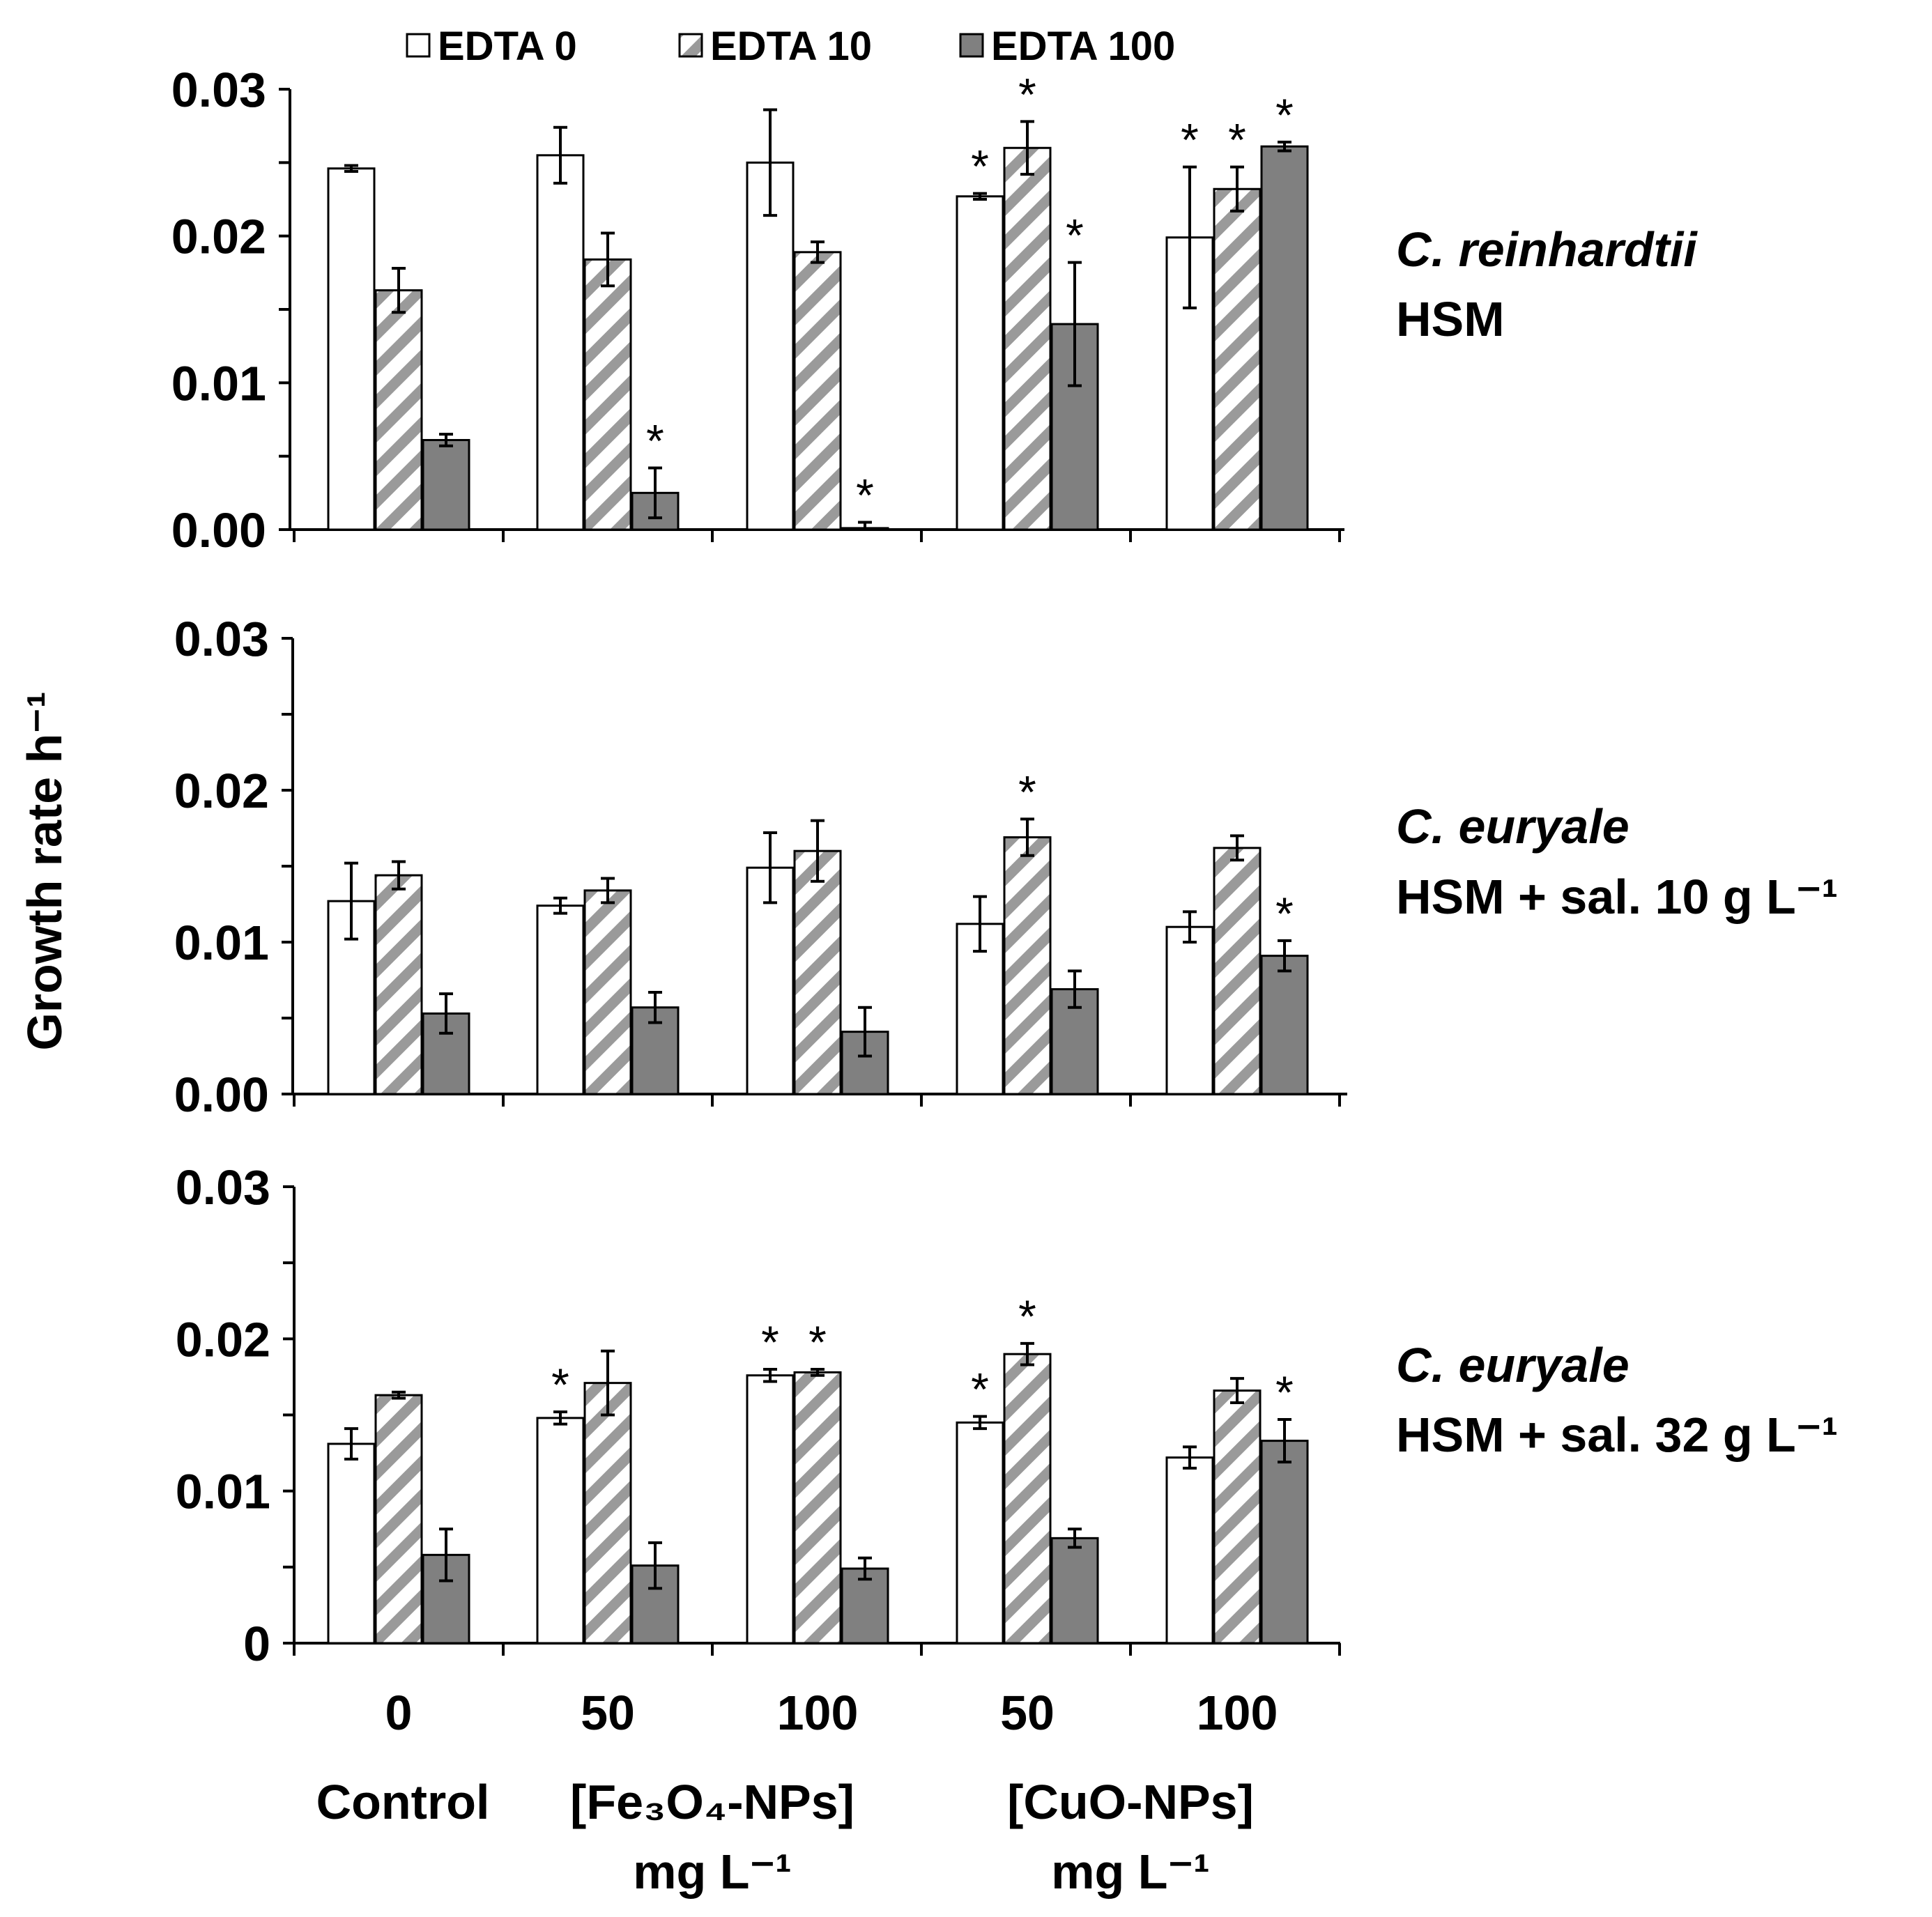  What do you see at coordinates (712, 1802) in the screenshot?
I see `group-label-fe3o4: [Fe₃O₄-NPs]` at bounding box center [712, 1802].